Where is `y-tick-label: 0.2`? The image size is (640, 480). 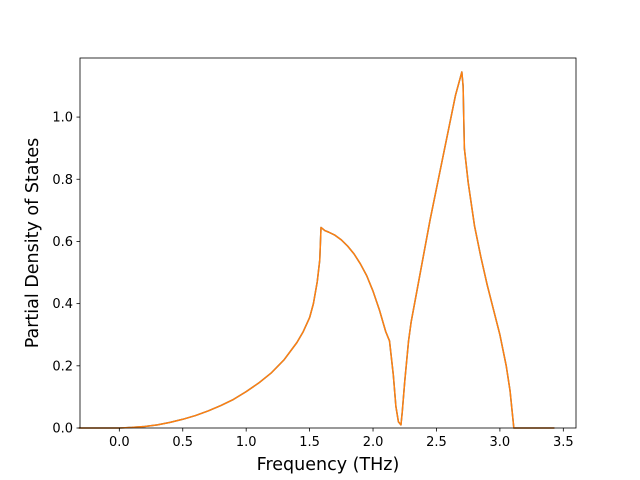 y-tick-label: 0.2 is located at coordinates (62, 366).